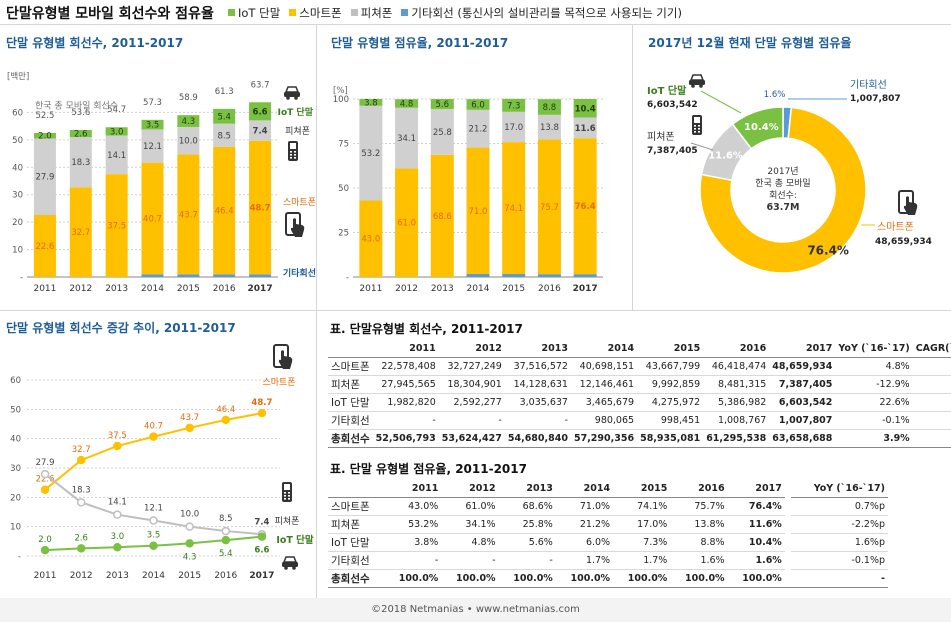 This screenshot has width=951, height=622. What do you see at coordinates (350, 349) in the screenshot?
I see `column-header` at bounding box center [350, 349].